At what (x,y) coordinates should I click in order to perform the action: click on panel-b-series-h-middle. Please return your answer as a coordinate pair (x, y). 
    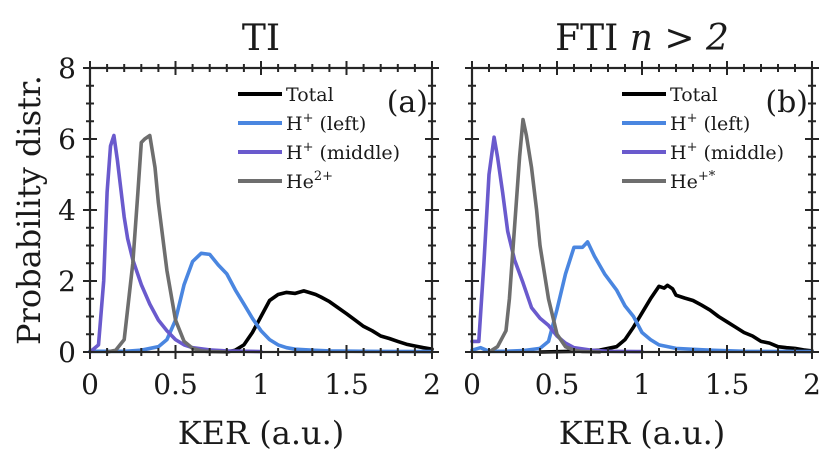
    Looking at the image, I should click on (557, 244).